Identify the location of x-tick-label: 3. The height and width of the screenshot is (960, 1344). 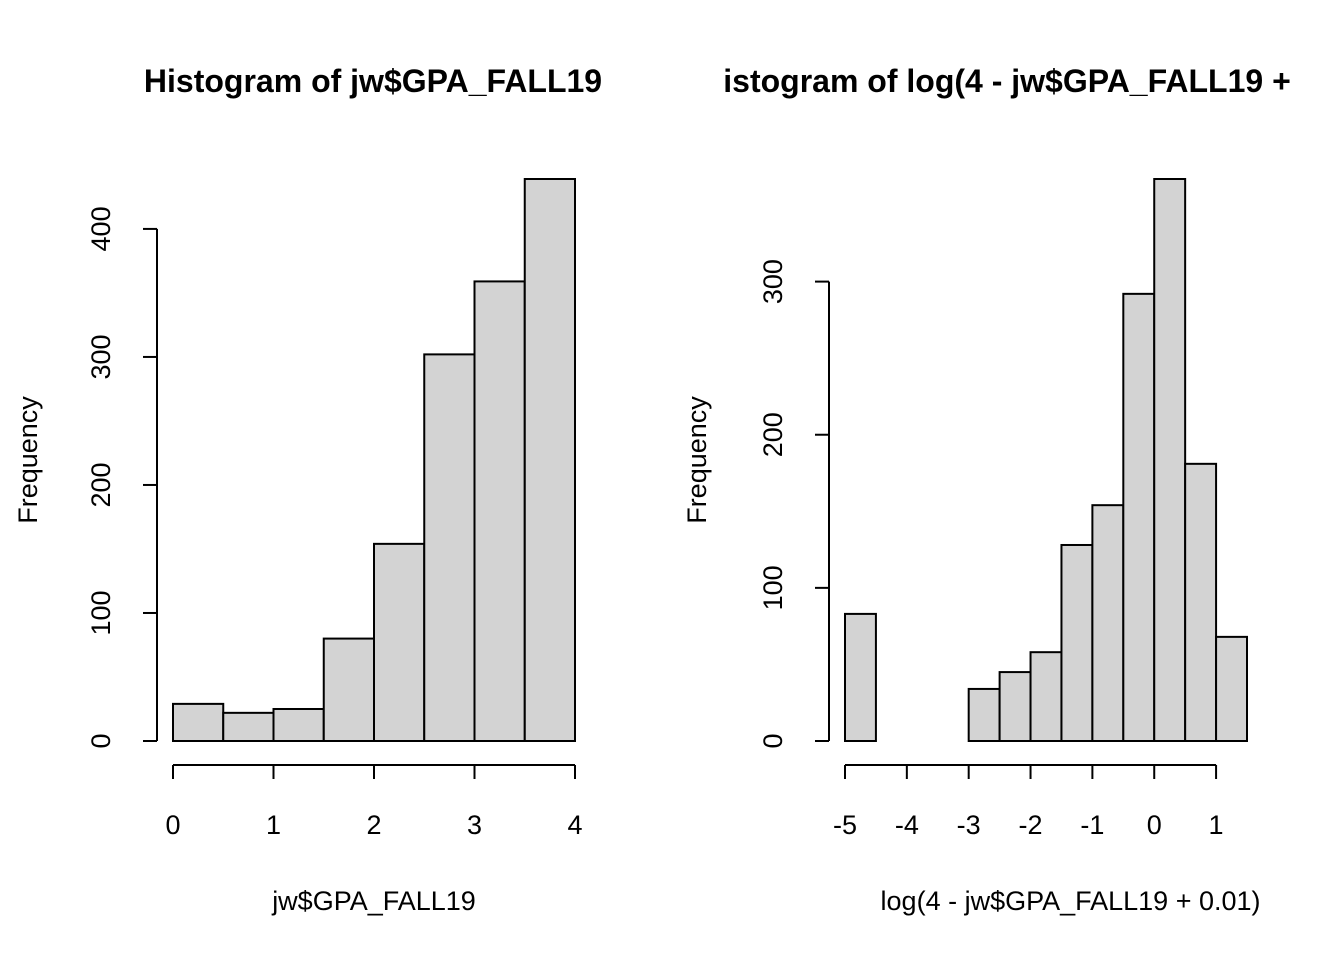
(474, 825).